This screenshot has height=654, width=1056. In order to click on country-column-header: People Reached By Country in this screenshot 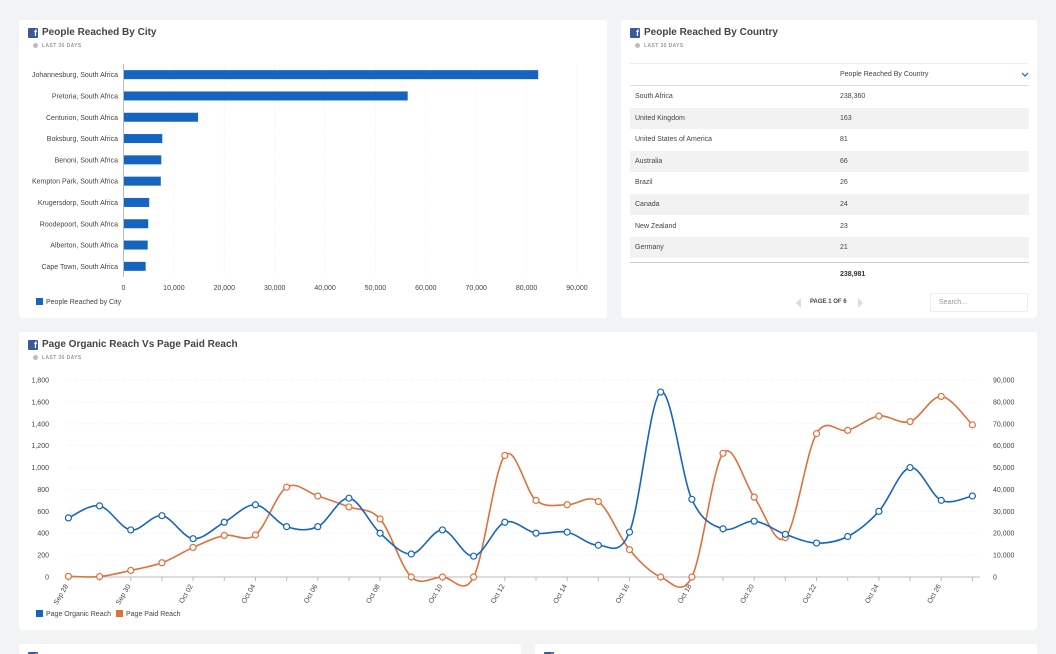, I will do `click(884, 74)`.